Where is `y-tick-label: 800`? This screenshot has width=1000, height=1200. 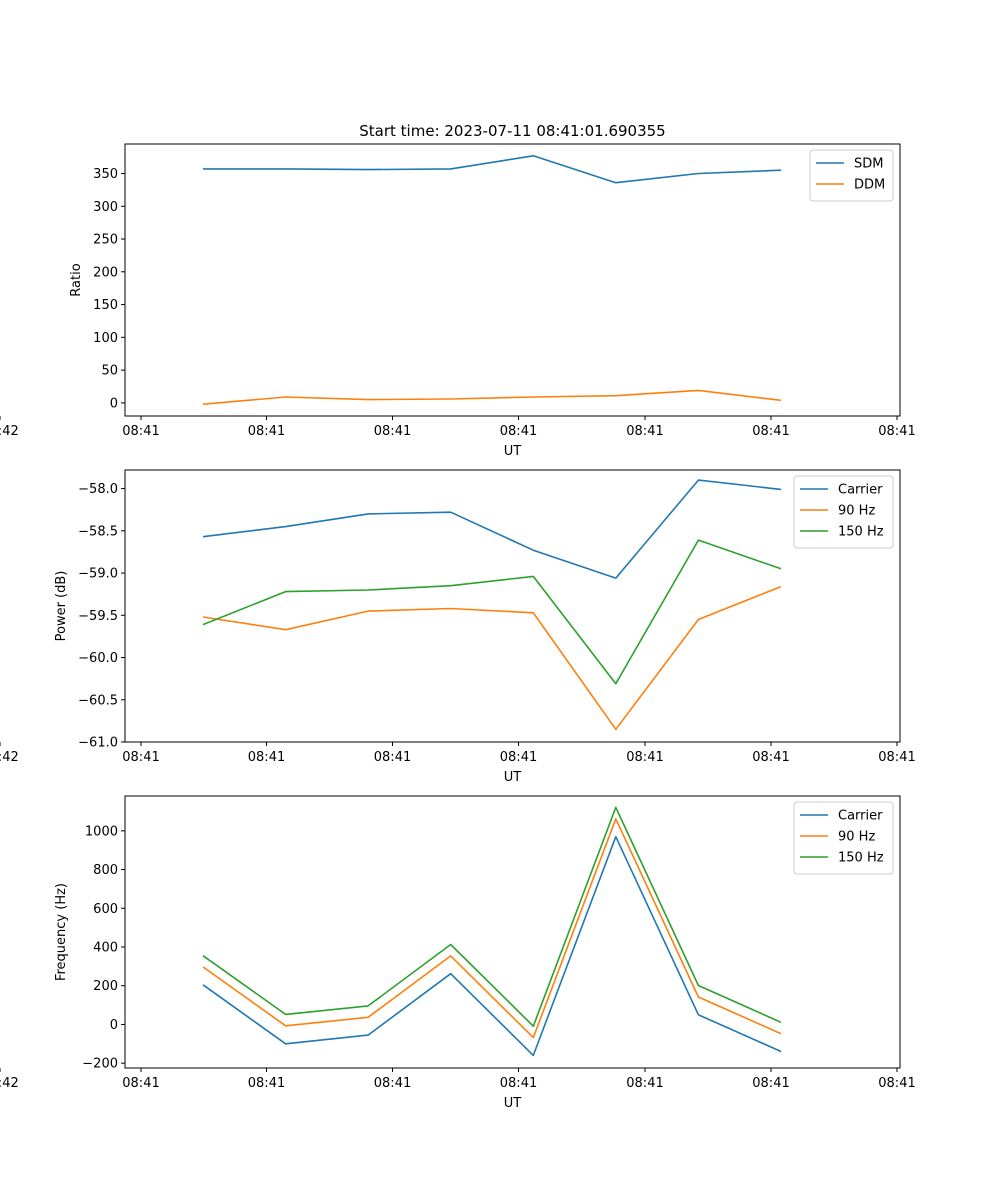 y-tick-label: 800 is located at coordinates (105, 870).